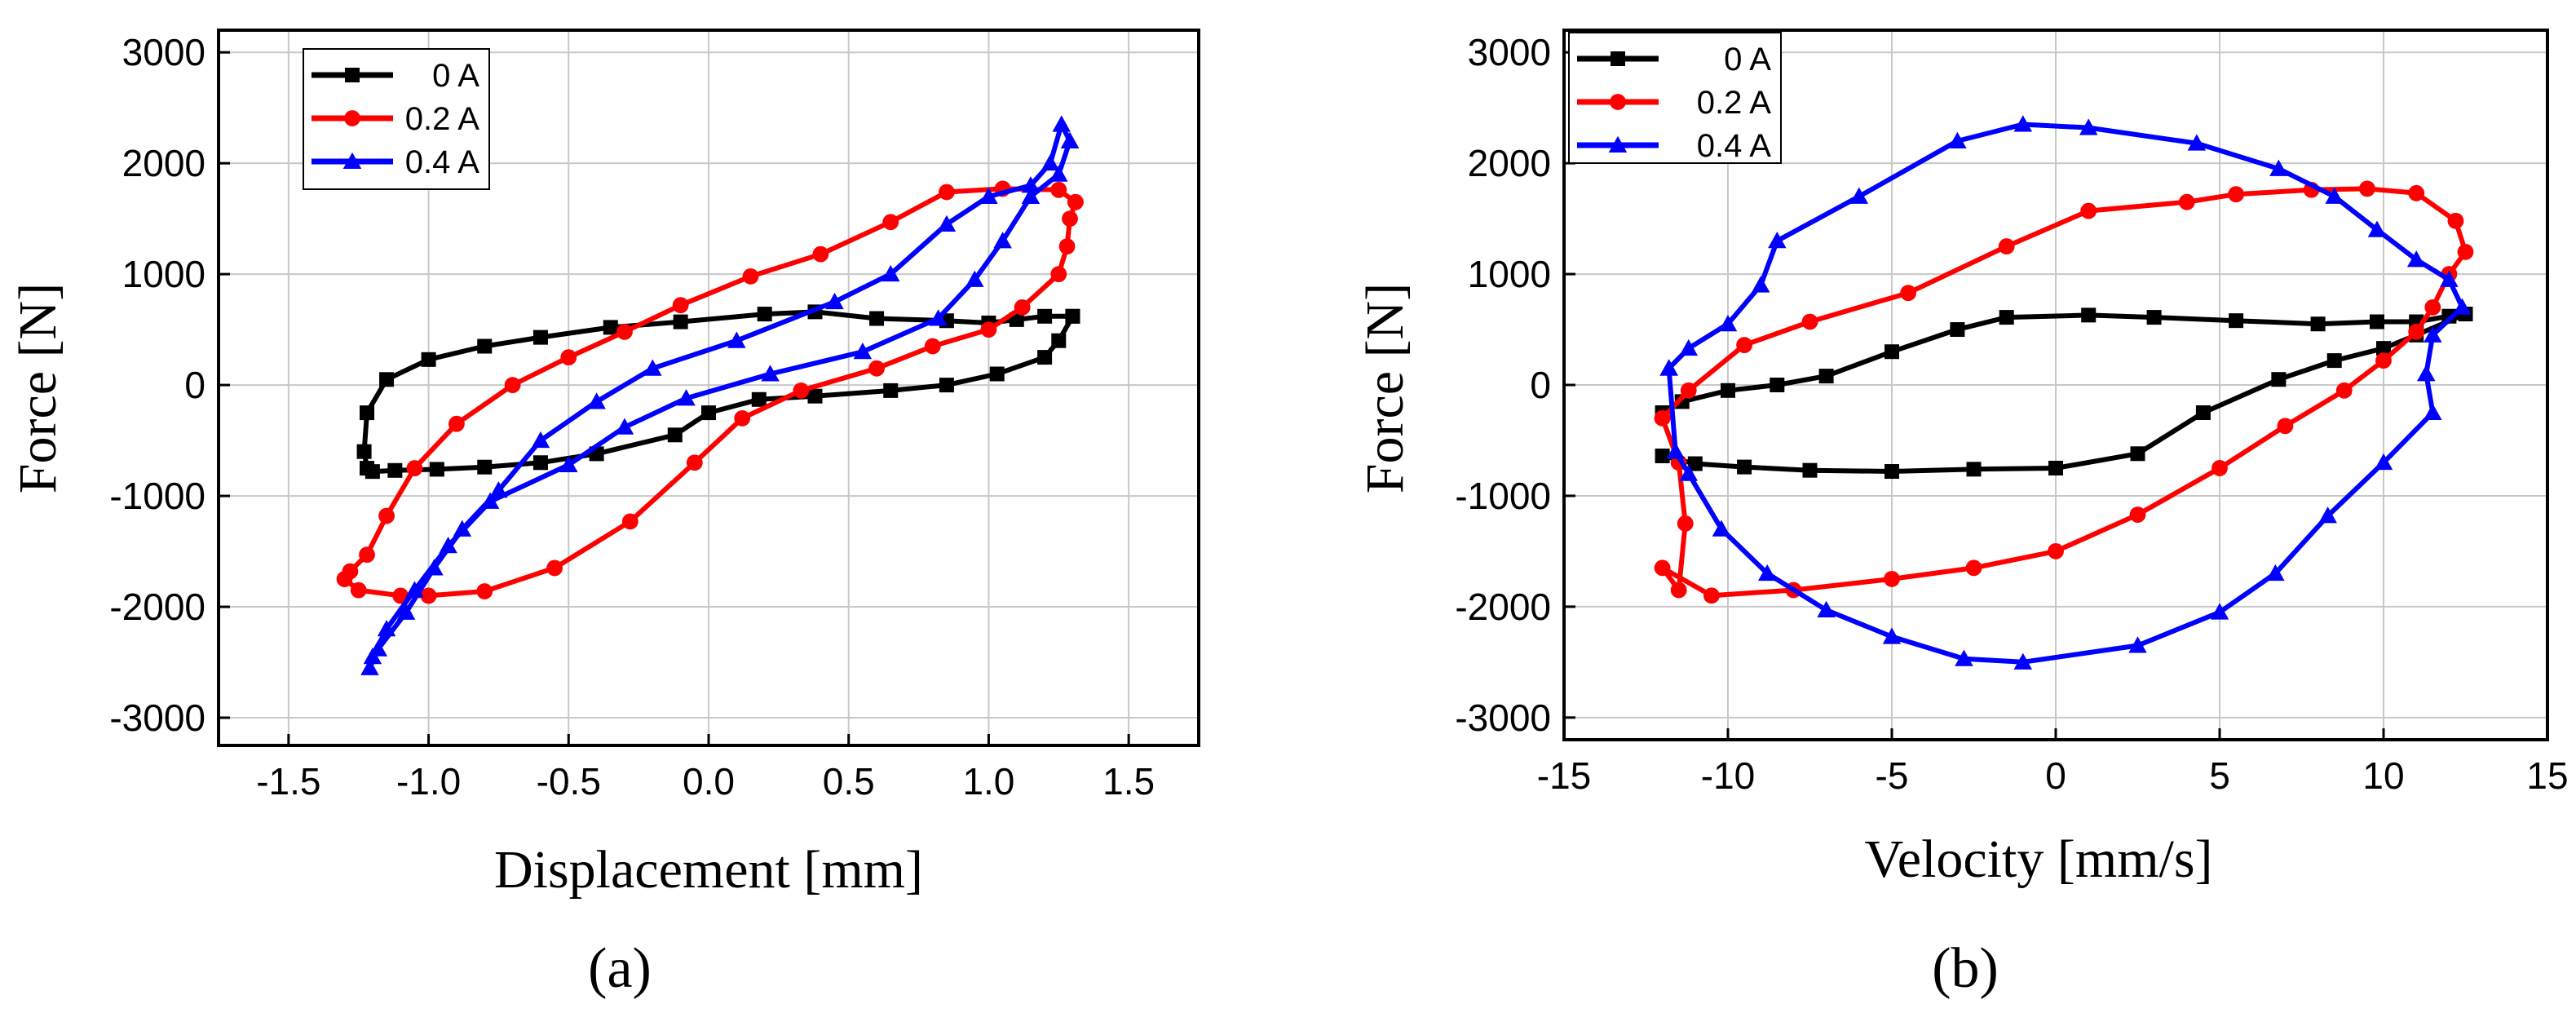 Image resolution: width=2576 pixels, height=1026 pixels. I want to click on panel-label-b: (b), so click(1965, 969).